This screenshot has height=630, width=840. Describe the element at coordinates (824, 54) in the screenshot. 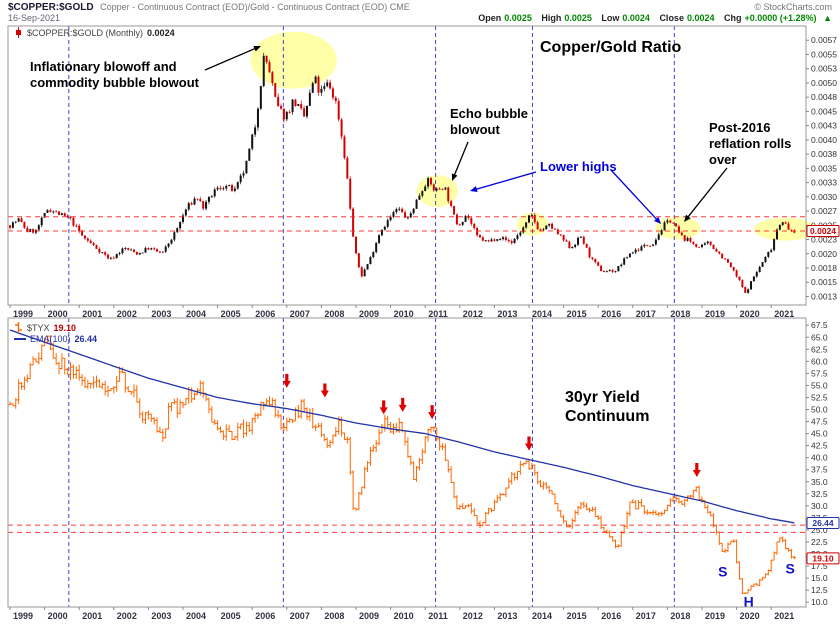

I see `svg-text: 0.0055` at that location.